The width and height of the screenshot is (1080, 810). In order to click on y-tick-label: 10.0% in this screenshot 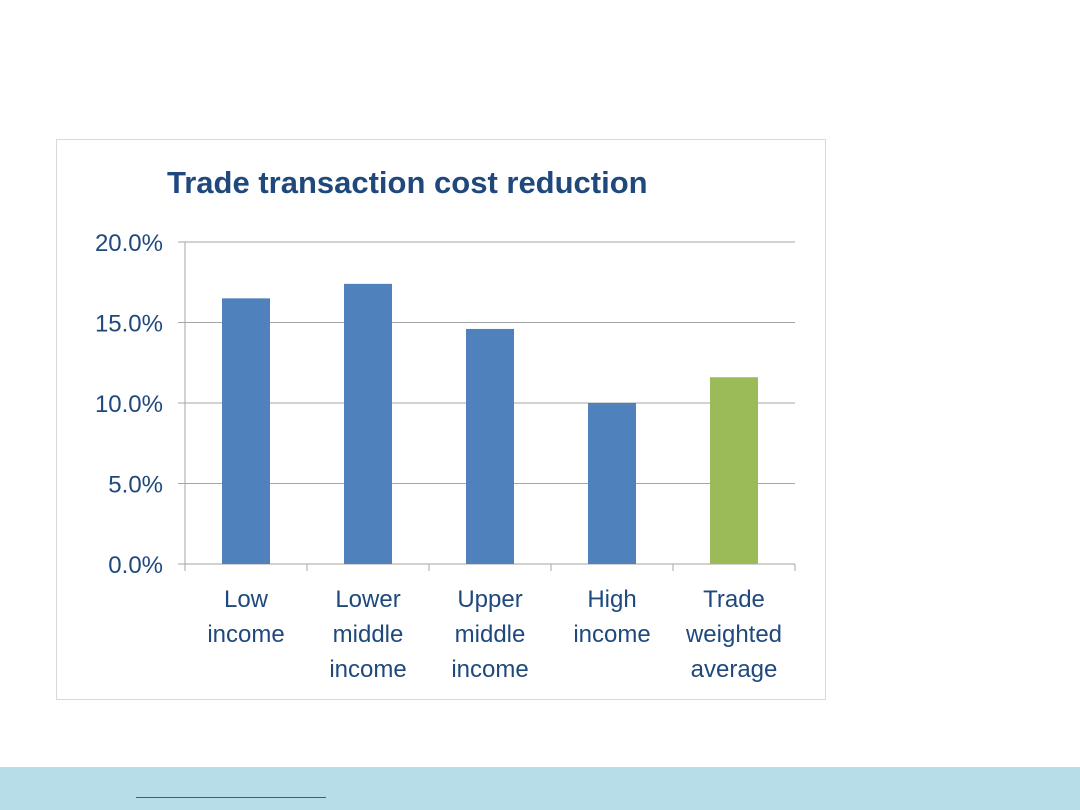, I will do `click(129, 404)`.